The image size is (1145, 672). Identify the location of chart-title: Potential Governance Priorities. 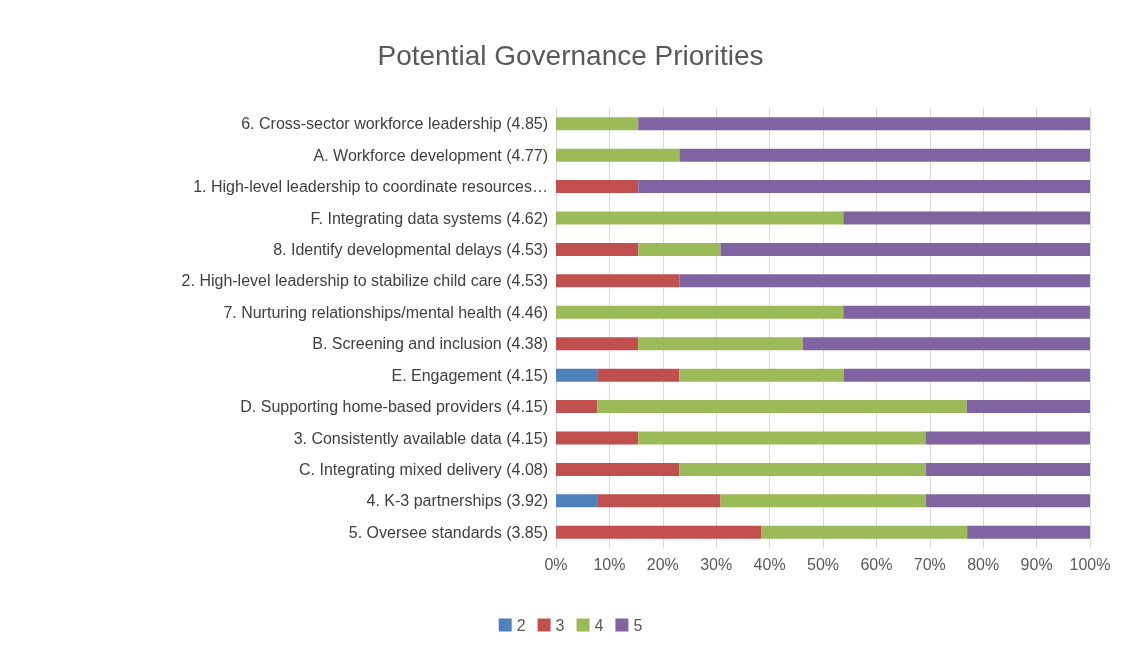
(570, 55).